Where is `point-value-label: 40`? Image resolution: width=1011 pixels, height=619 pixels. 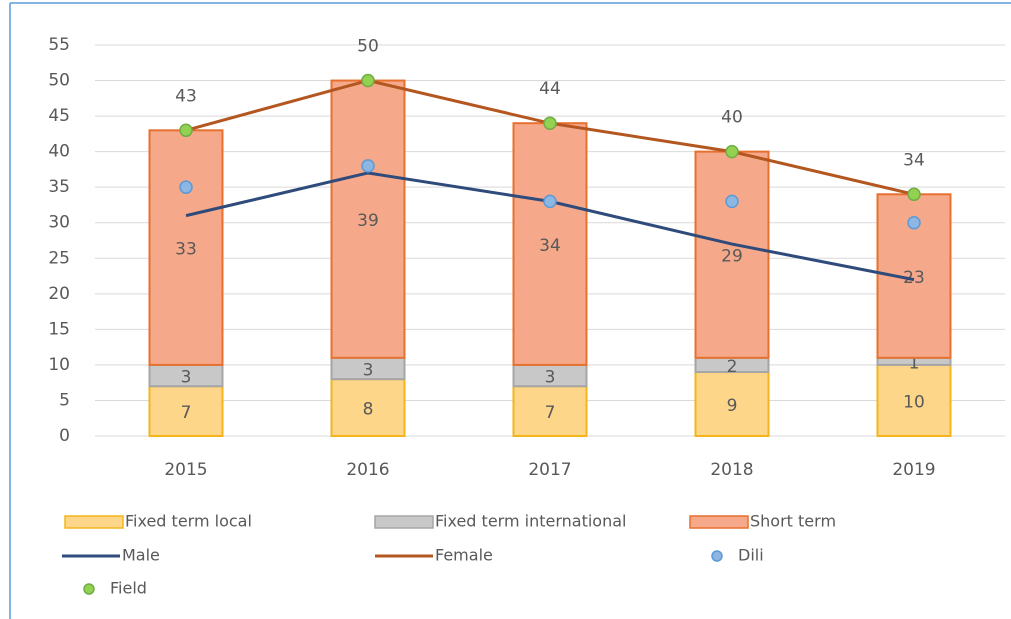
point-value-label: 40 is located at coordinates (732, 118).